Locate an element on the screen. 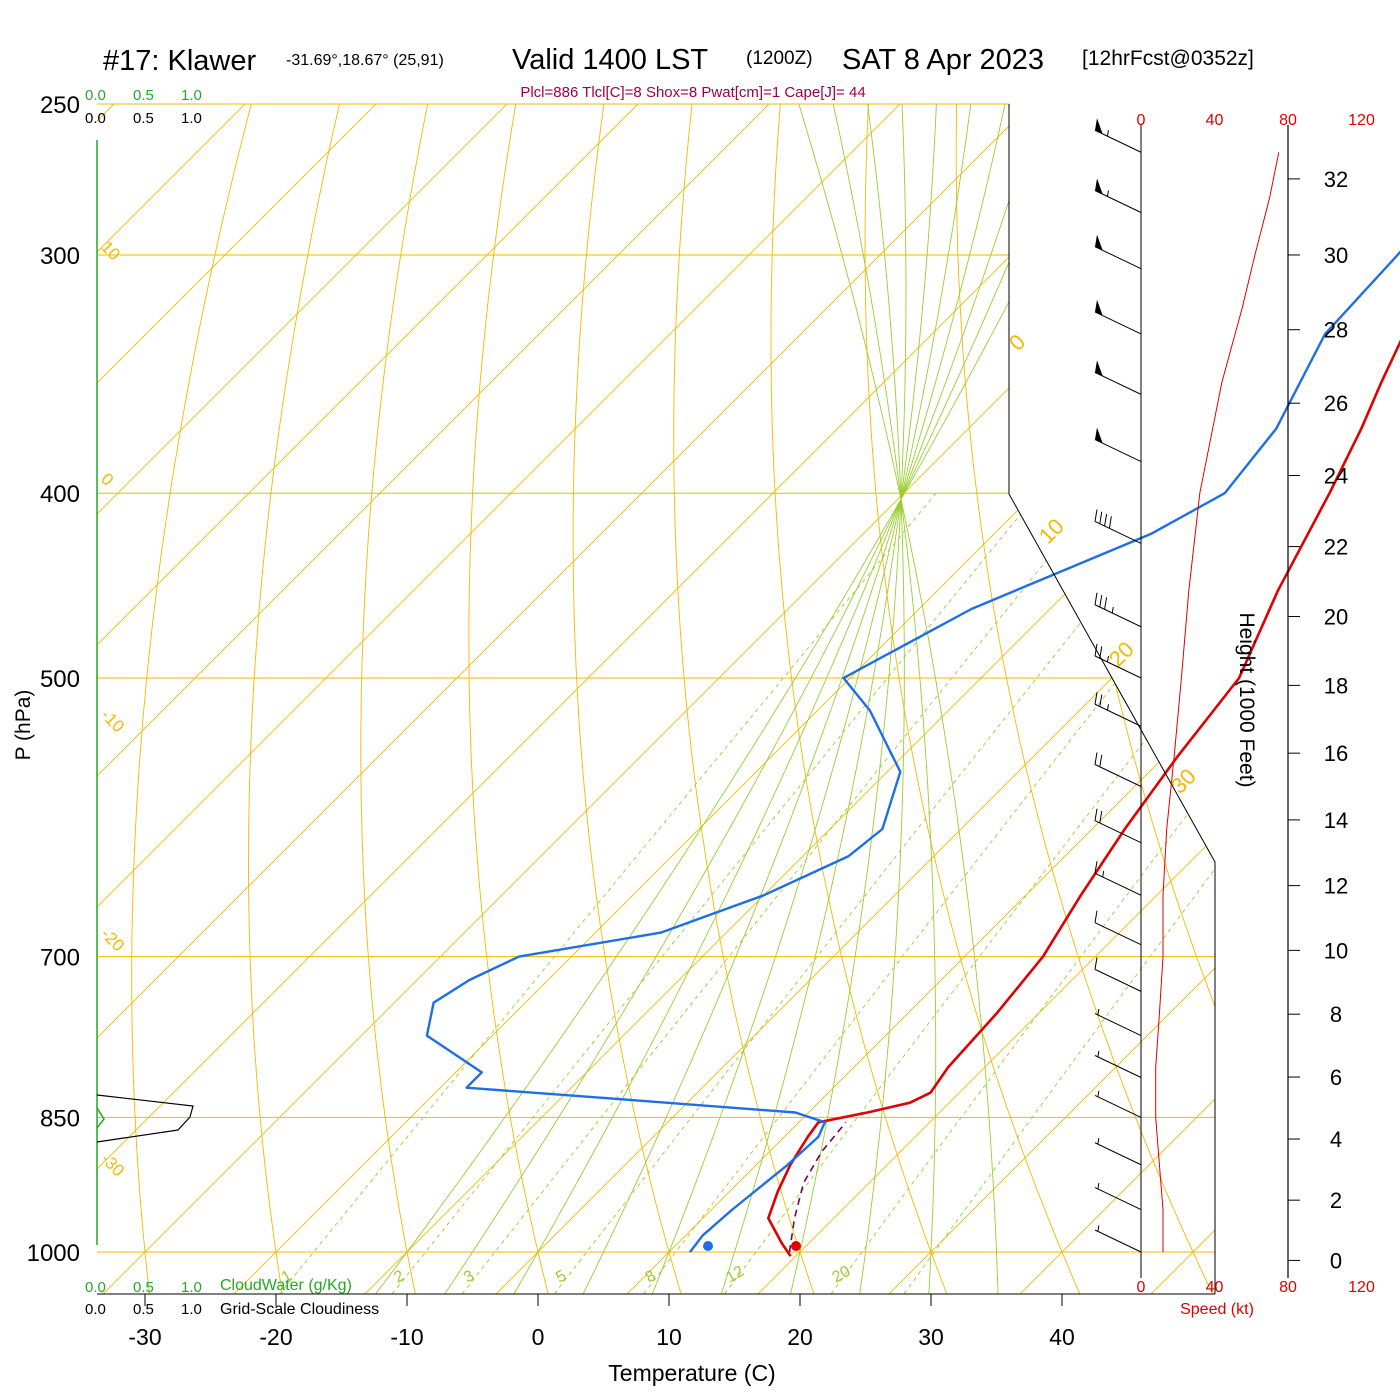  cloudwater-curve is located at coordinates (100, 1118).